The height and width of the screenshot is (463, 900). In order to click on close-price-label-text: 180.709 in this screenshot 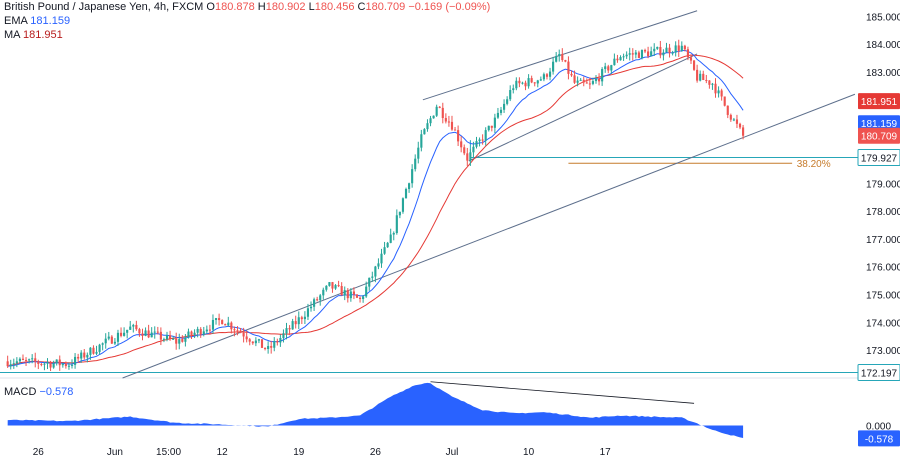, I will do `click(879, 137)`.